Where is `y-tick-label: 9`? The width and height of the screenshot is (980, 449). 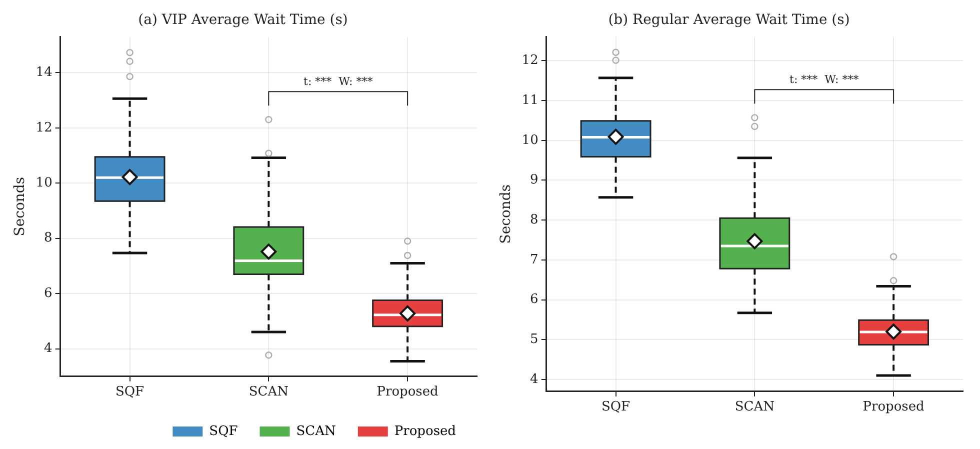
y-tick-label: 9 is located at coordinates (534, 180).